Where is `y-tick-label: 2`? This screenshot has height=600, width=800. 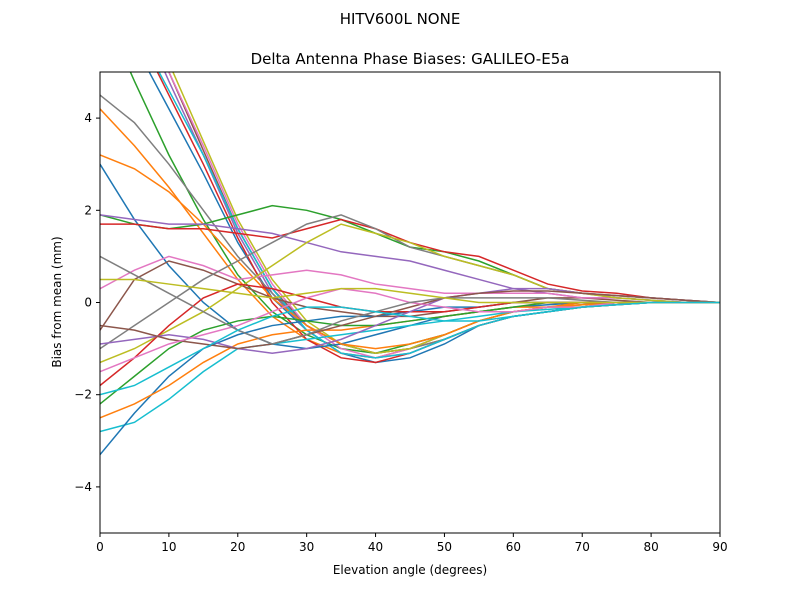 y-tick-label: 2 is located at coordinates (88, 210).